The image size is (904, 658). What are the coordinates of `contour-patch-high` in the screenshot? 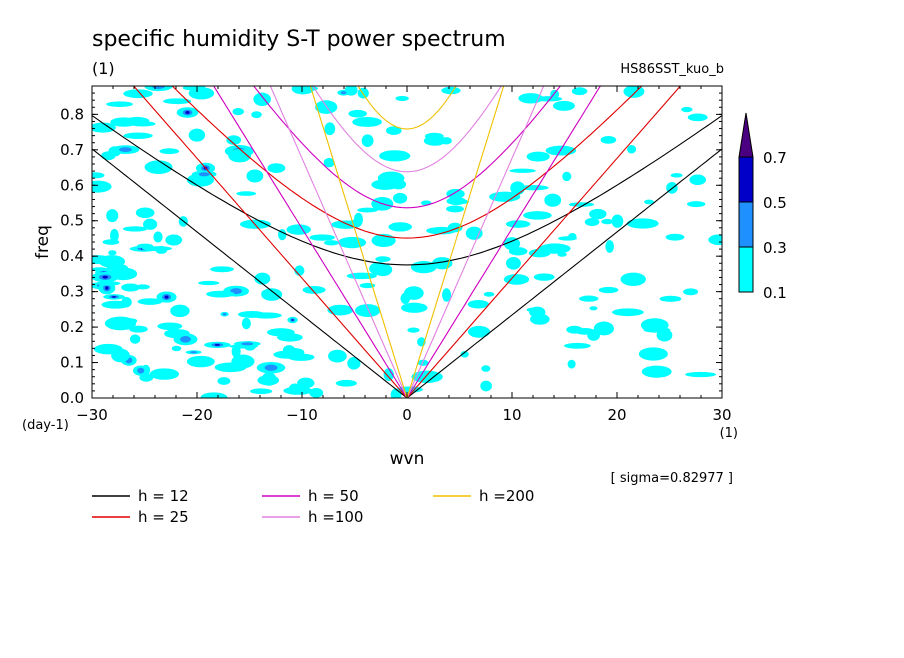 It's located at (107, 288).